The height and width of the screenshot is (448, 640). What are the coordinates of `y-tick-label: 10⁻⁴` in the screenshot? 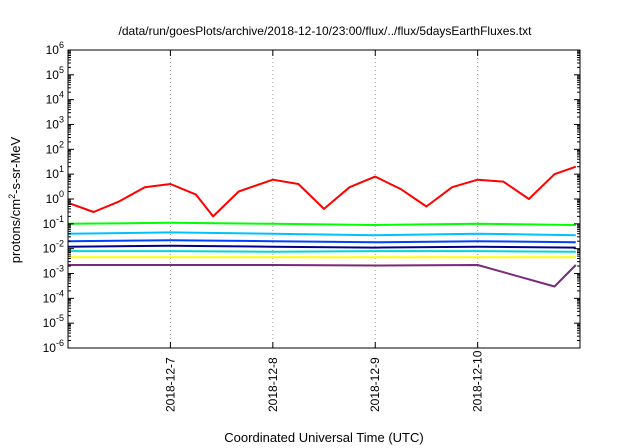 It's located at (53, 296).